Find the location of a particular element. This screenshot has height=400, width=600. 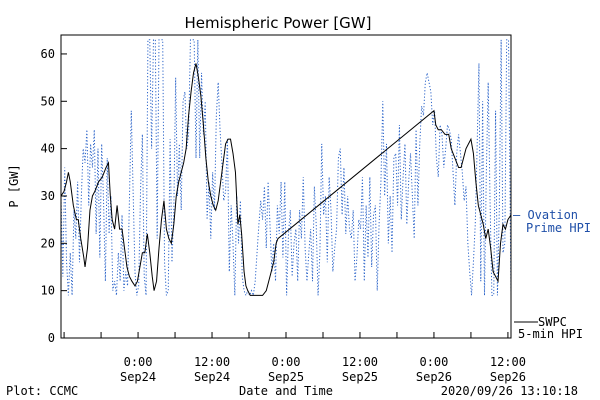

legend: — Ovation Prime HPI SWPC 5-min HPI is located at coordinates (552, 274).